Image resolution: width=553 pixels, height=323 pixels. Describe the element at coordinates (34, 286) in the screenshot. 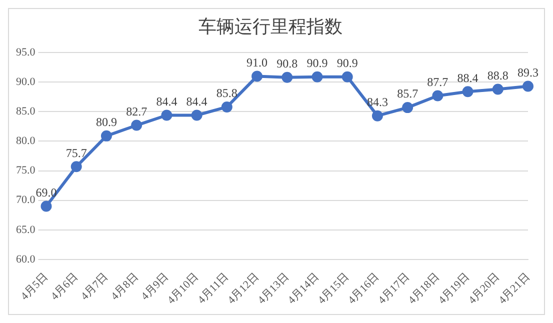

I see `x-tick-label: 4月5日` at that location.